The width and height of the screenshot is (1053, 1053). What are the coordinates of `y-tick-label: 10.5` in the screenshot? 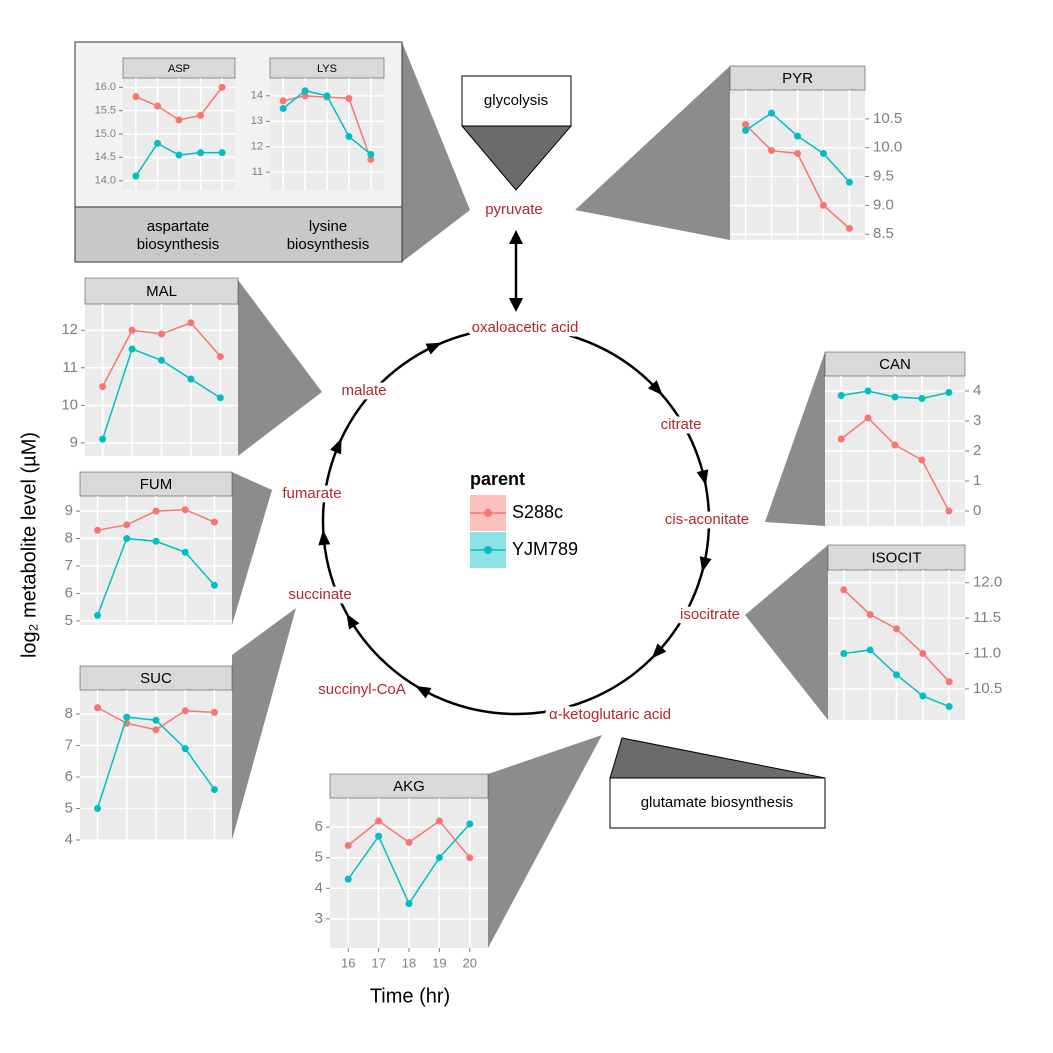 It's located at (987, 688).